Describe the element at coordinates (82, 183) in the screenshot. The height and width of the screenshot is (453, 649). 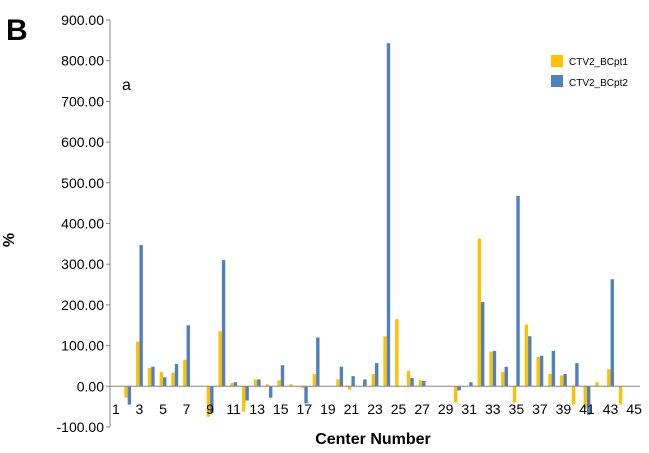
I see `y-tick-label: 500.00` at that location.